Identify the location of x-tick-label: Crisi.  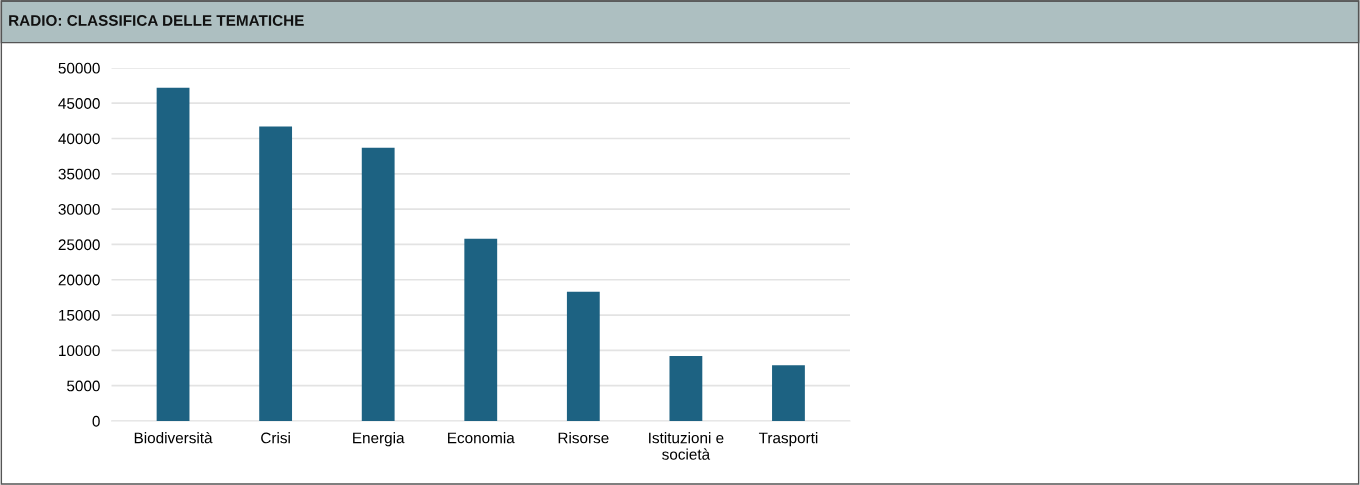
(275, 438).